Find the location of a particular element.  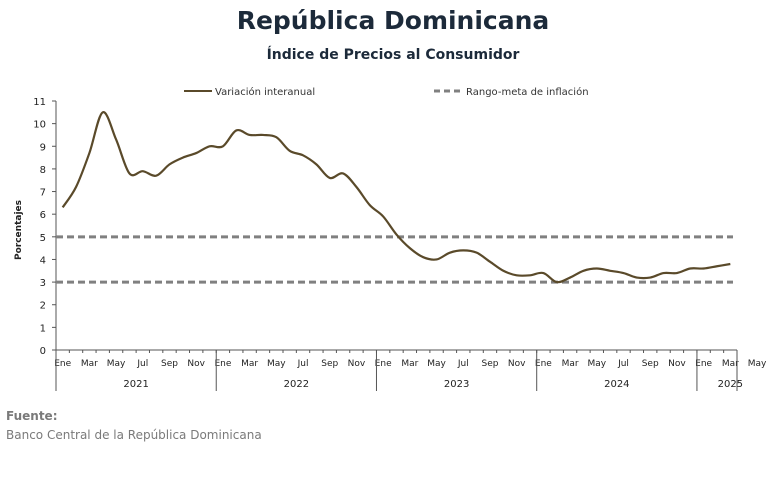

y-tick-label: 5 is located at coordinates (43, 238).